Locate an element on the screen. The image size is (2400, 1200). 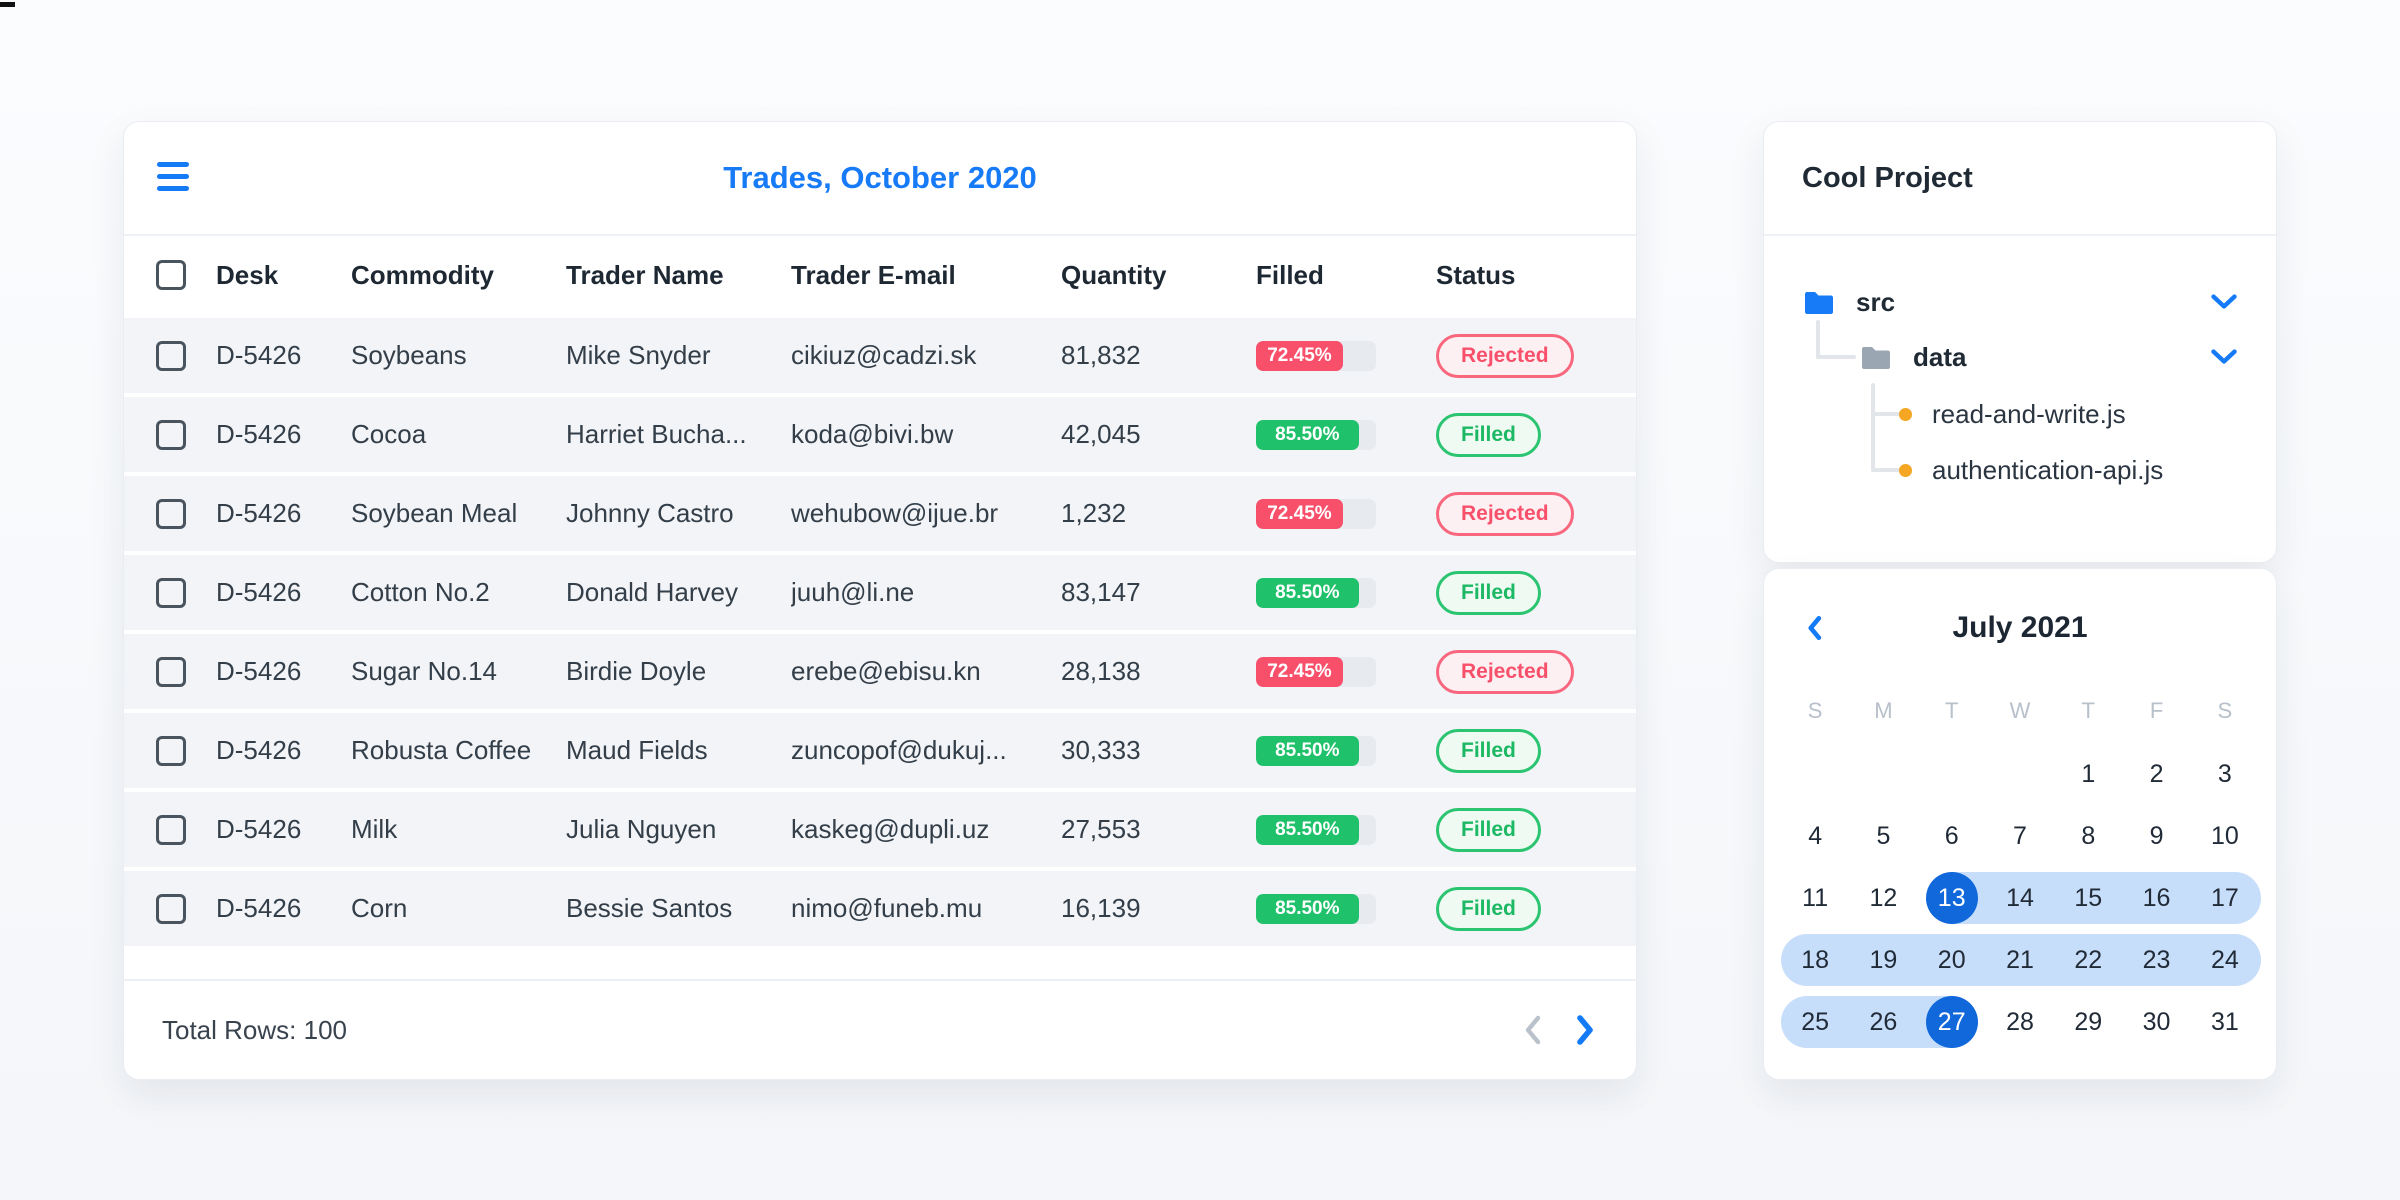
calendar-day: 14 is located at coordinates (2020, 898).